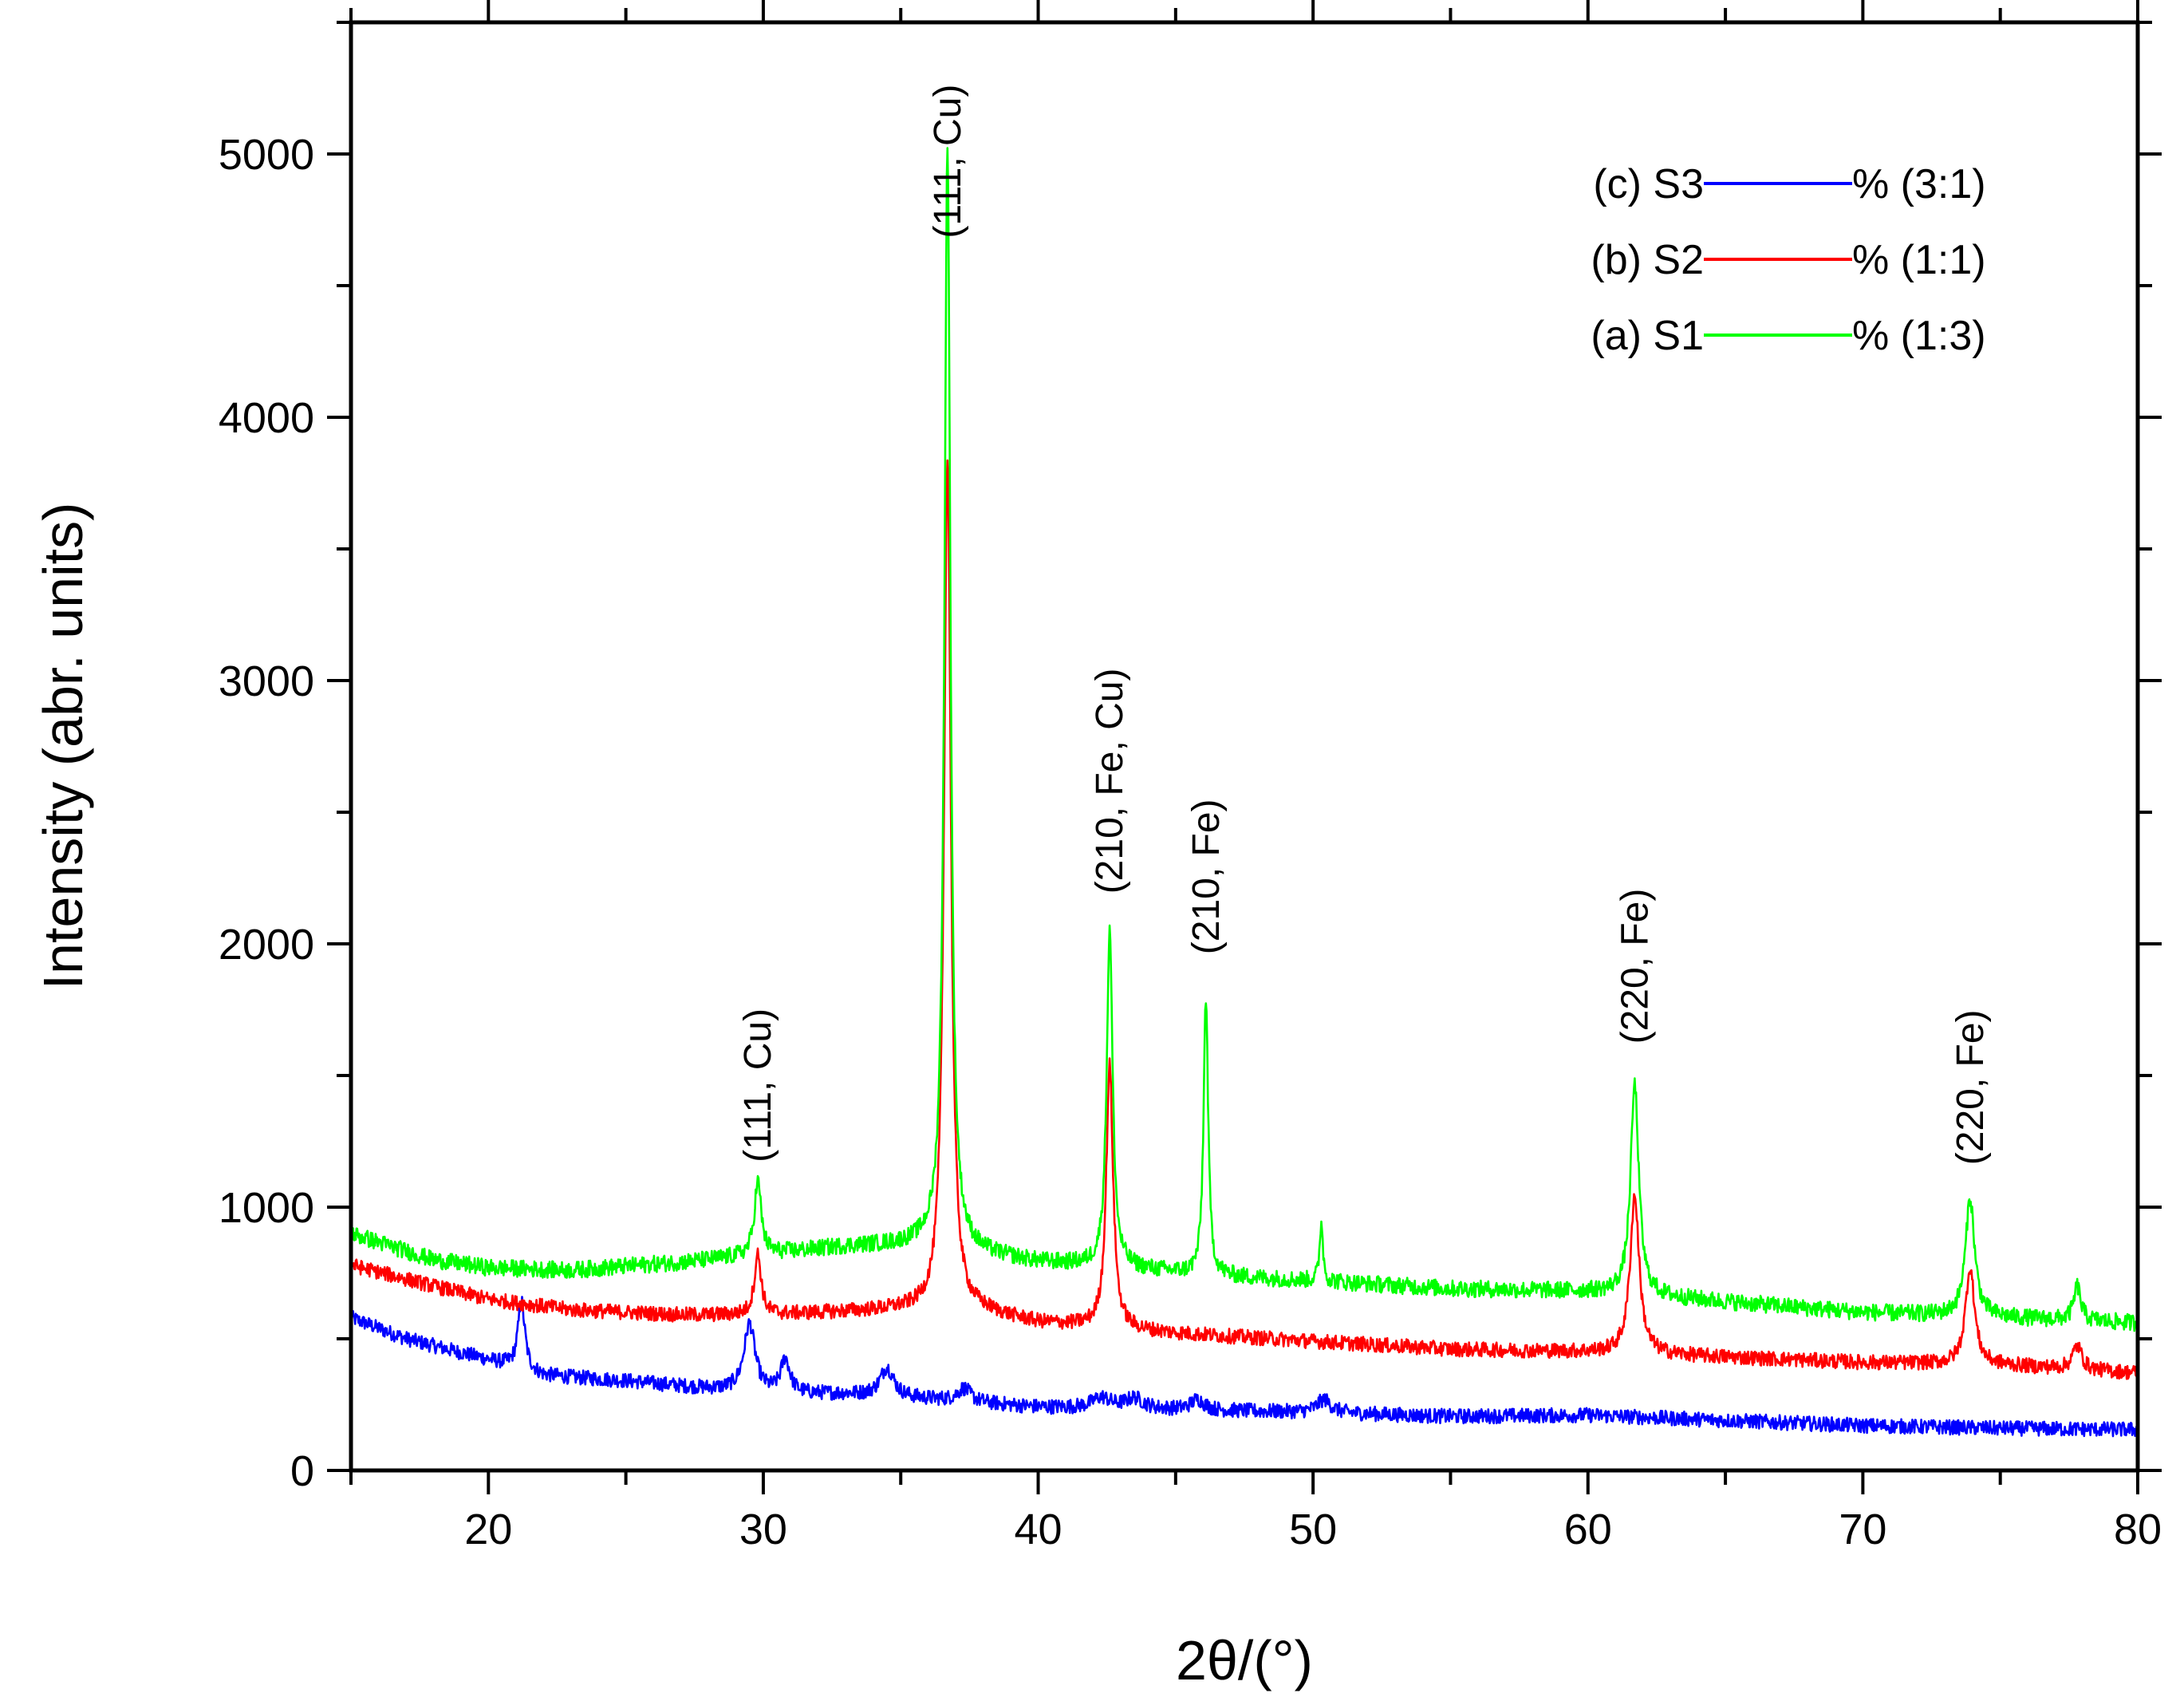 The width and height of the screenshot is (2184, 1705). I want to click on x-tick-label: 70, so click(1862, 1529).